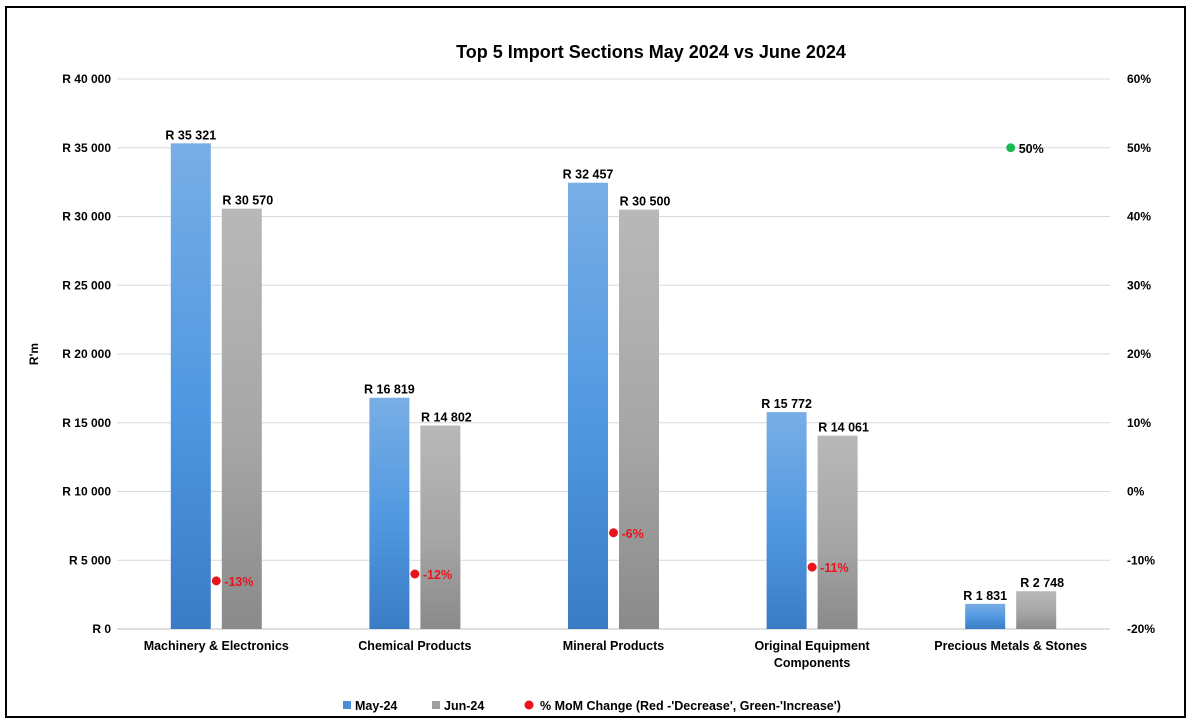 Image resolution: width=1191 pixels, height=724 pixels. I want to click on y2-tick-label: -10%, so click(1141, 560).